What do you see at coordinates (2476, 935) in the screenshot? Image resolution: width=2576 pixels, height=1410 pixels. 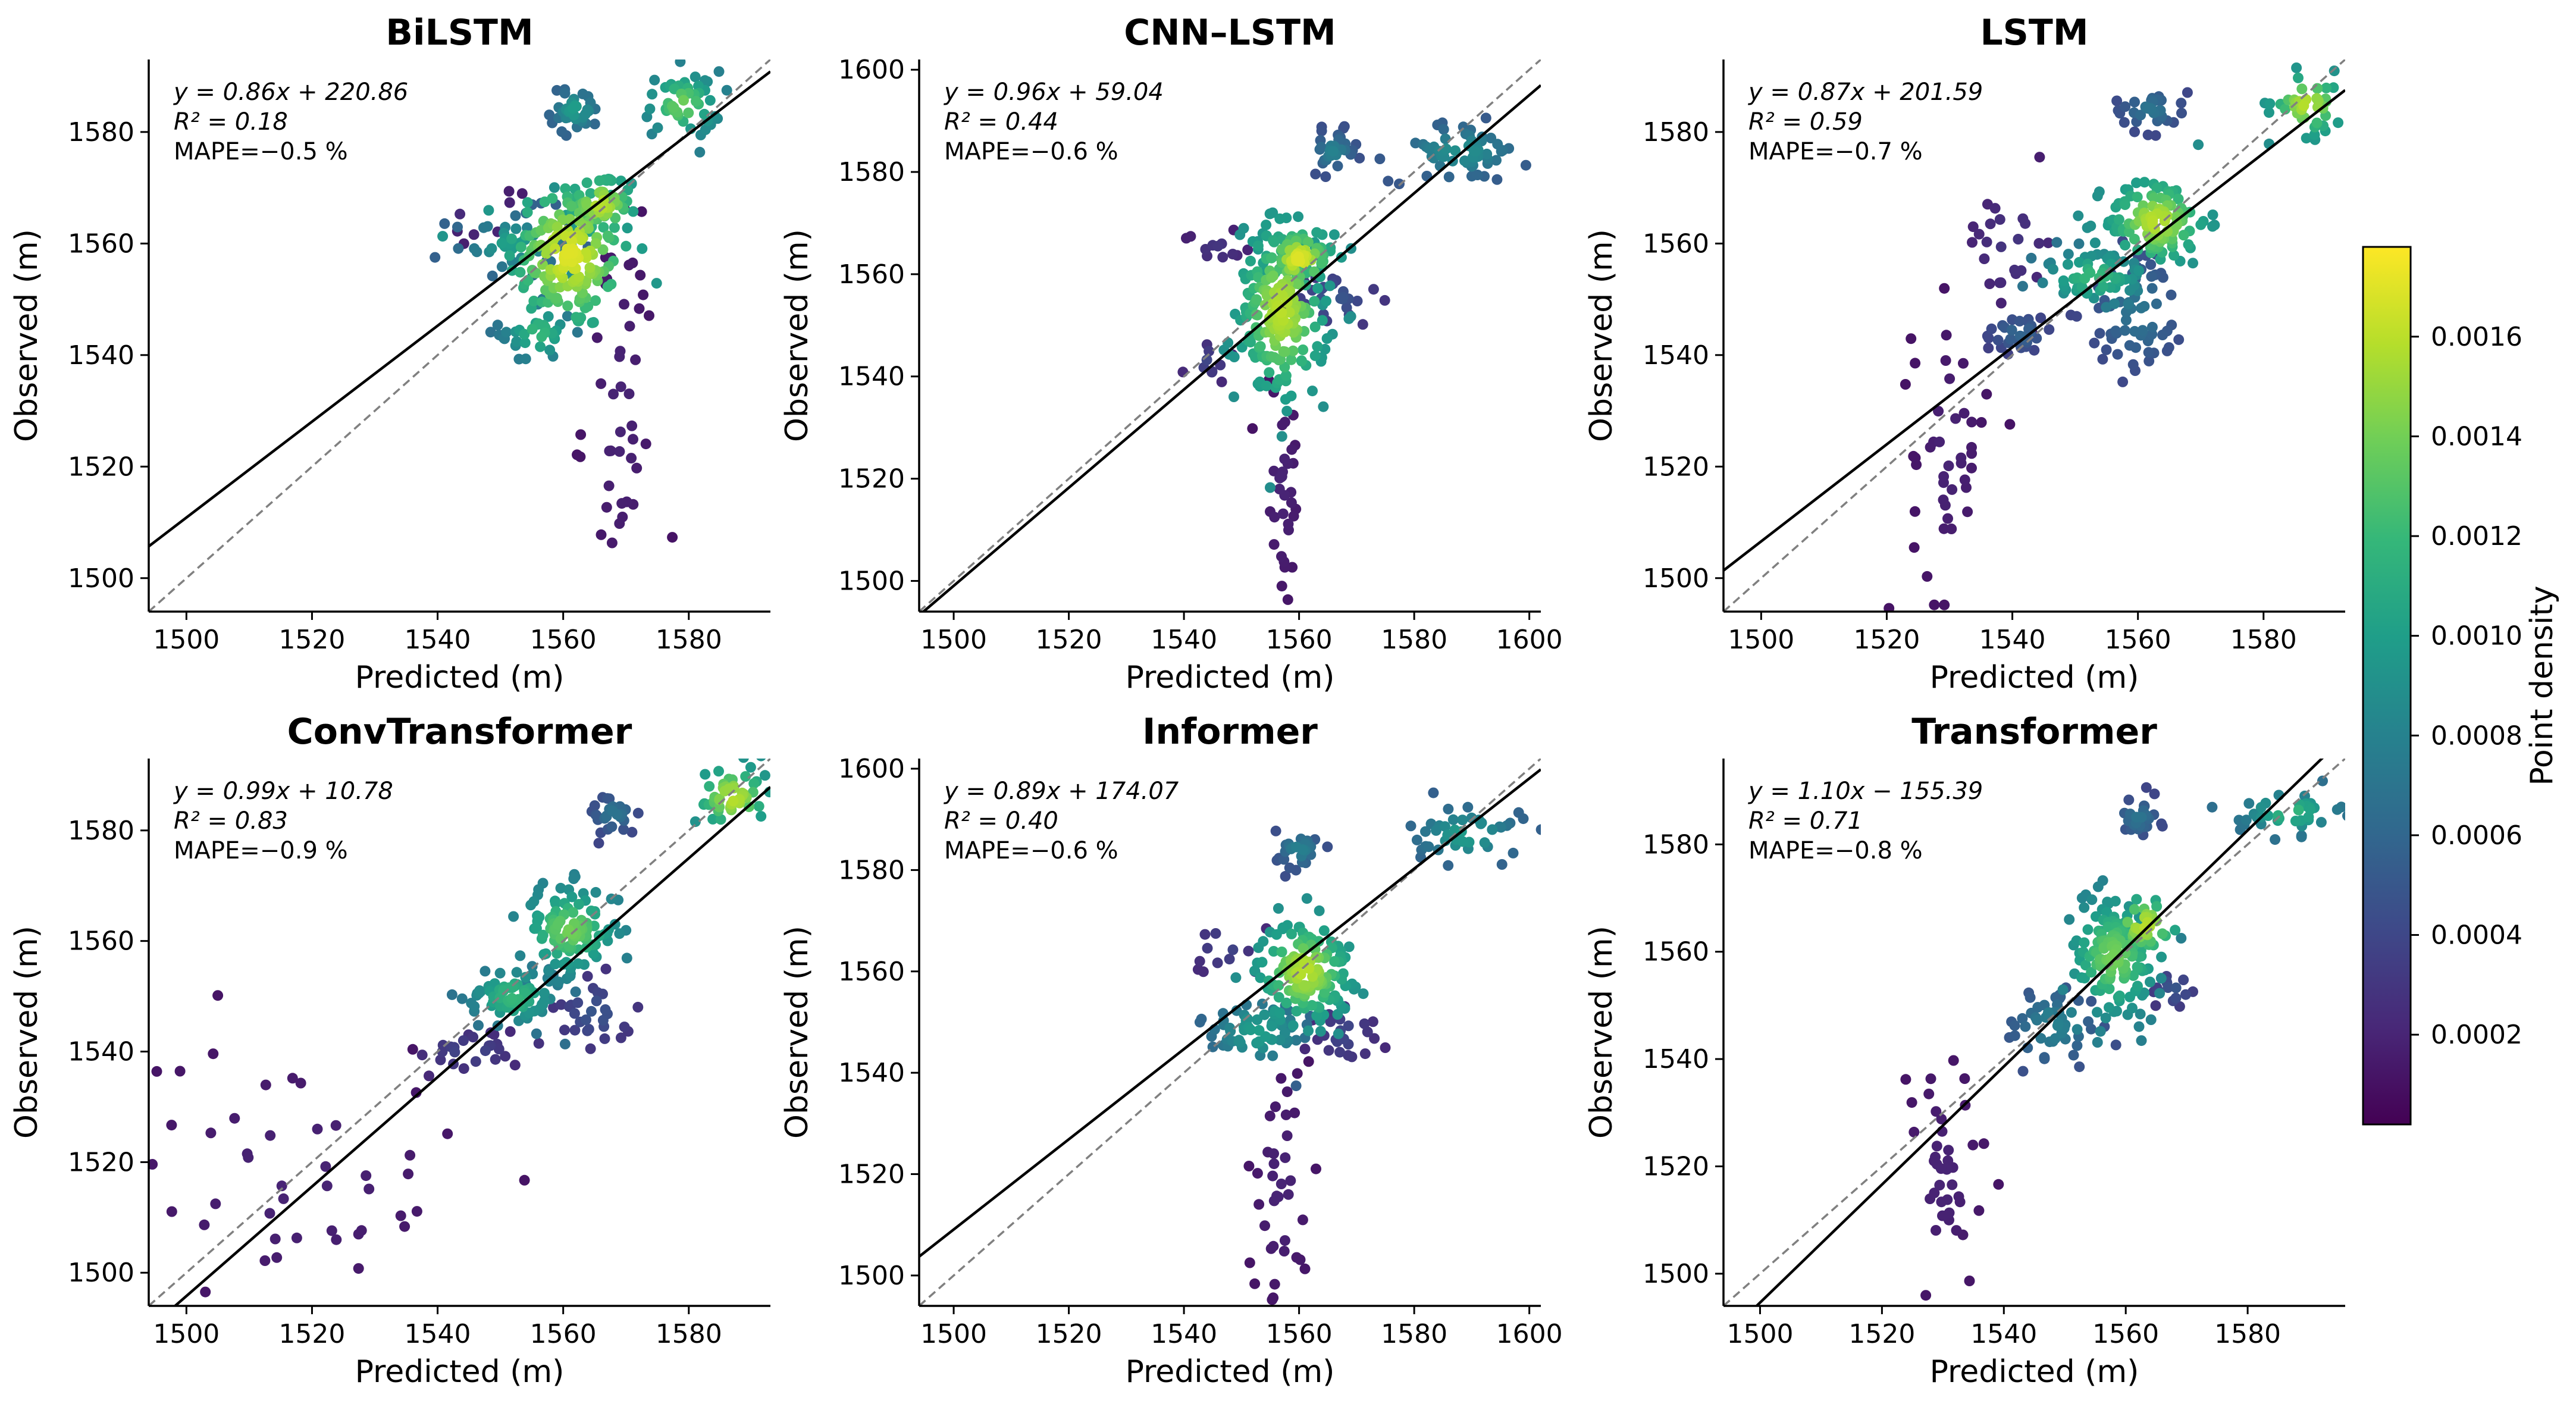 I see `colorbar-tick-label: 0.0004` at bounding box center [2476, 935].